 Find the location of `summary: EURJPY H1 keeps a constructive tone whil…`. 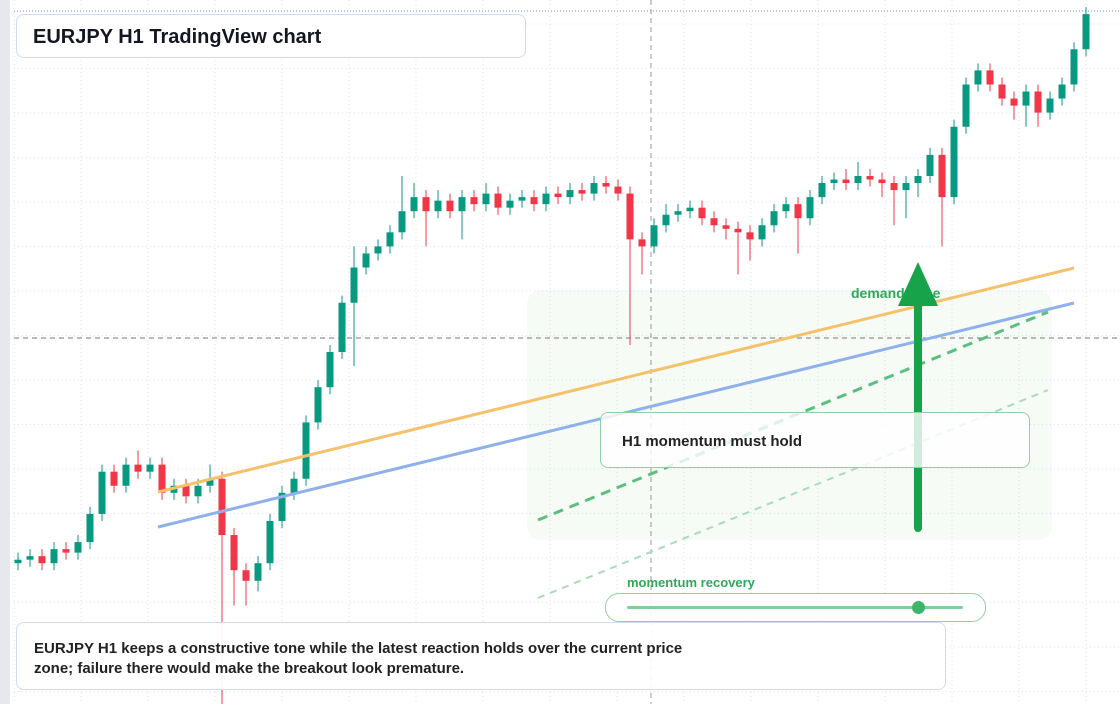

summary: EURJPY H1 keeps a constructive tone whil… is located at coordinates (358, 658).